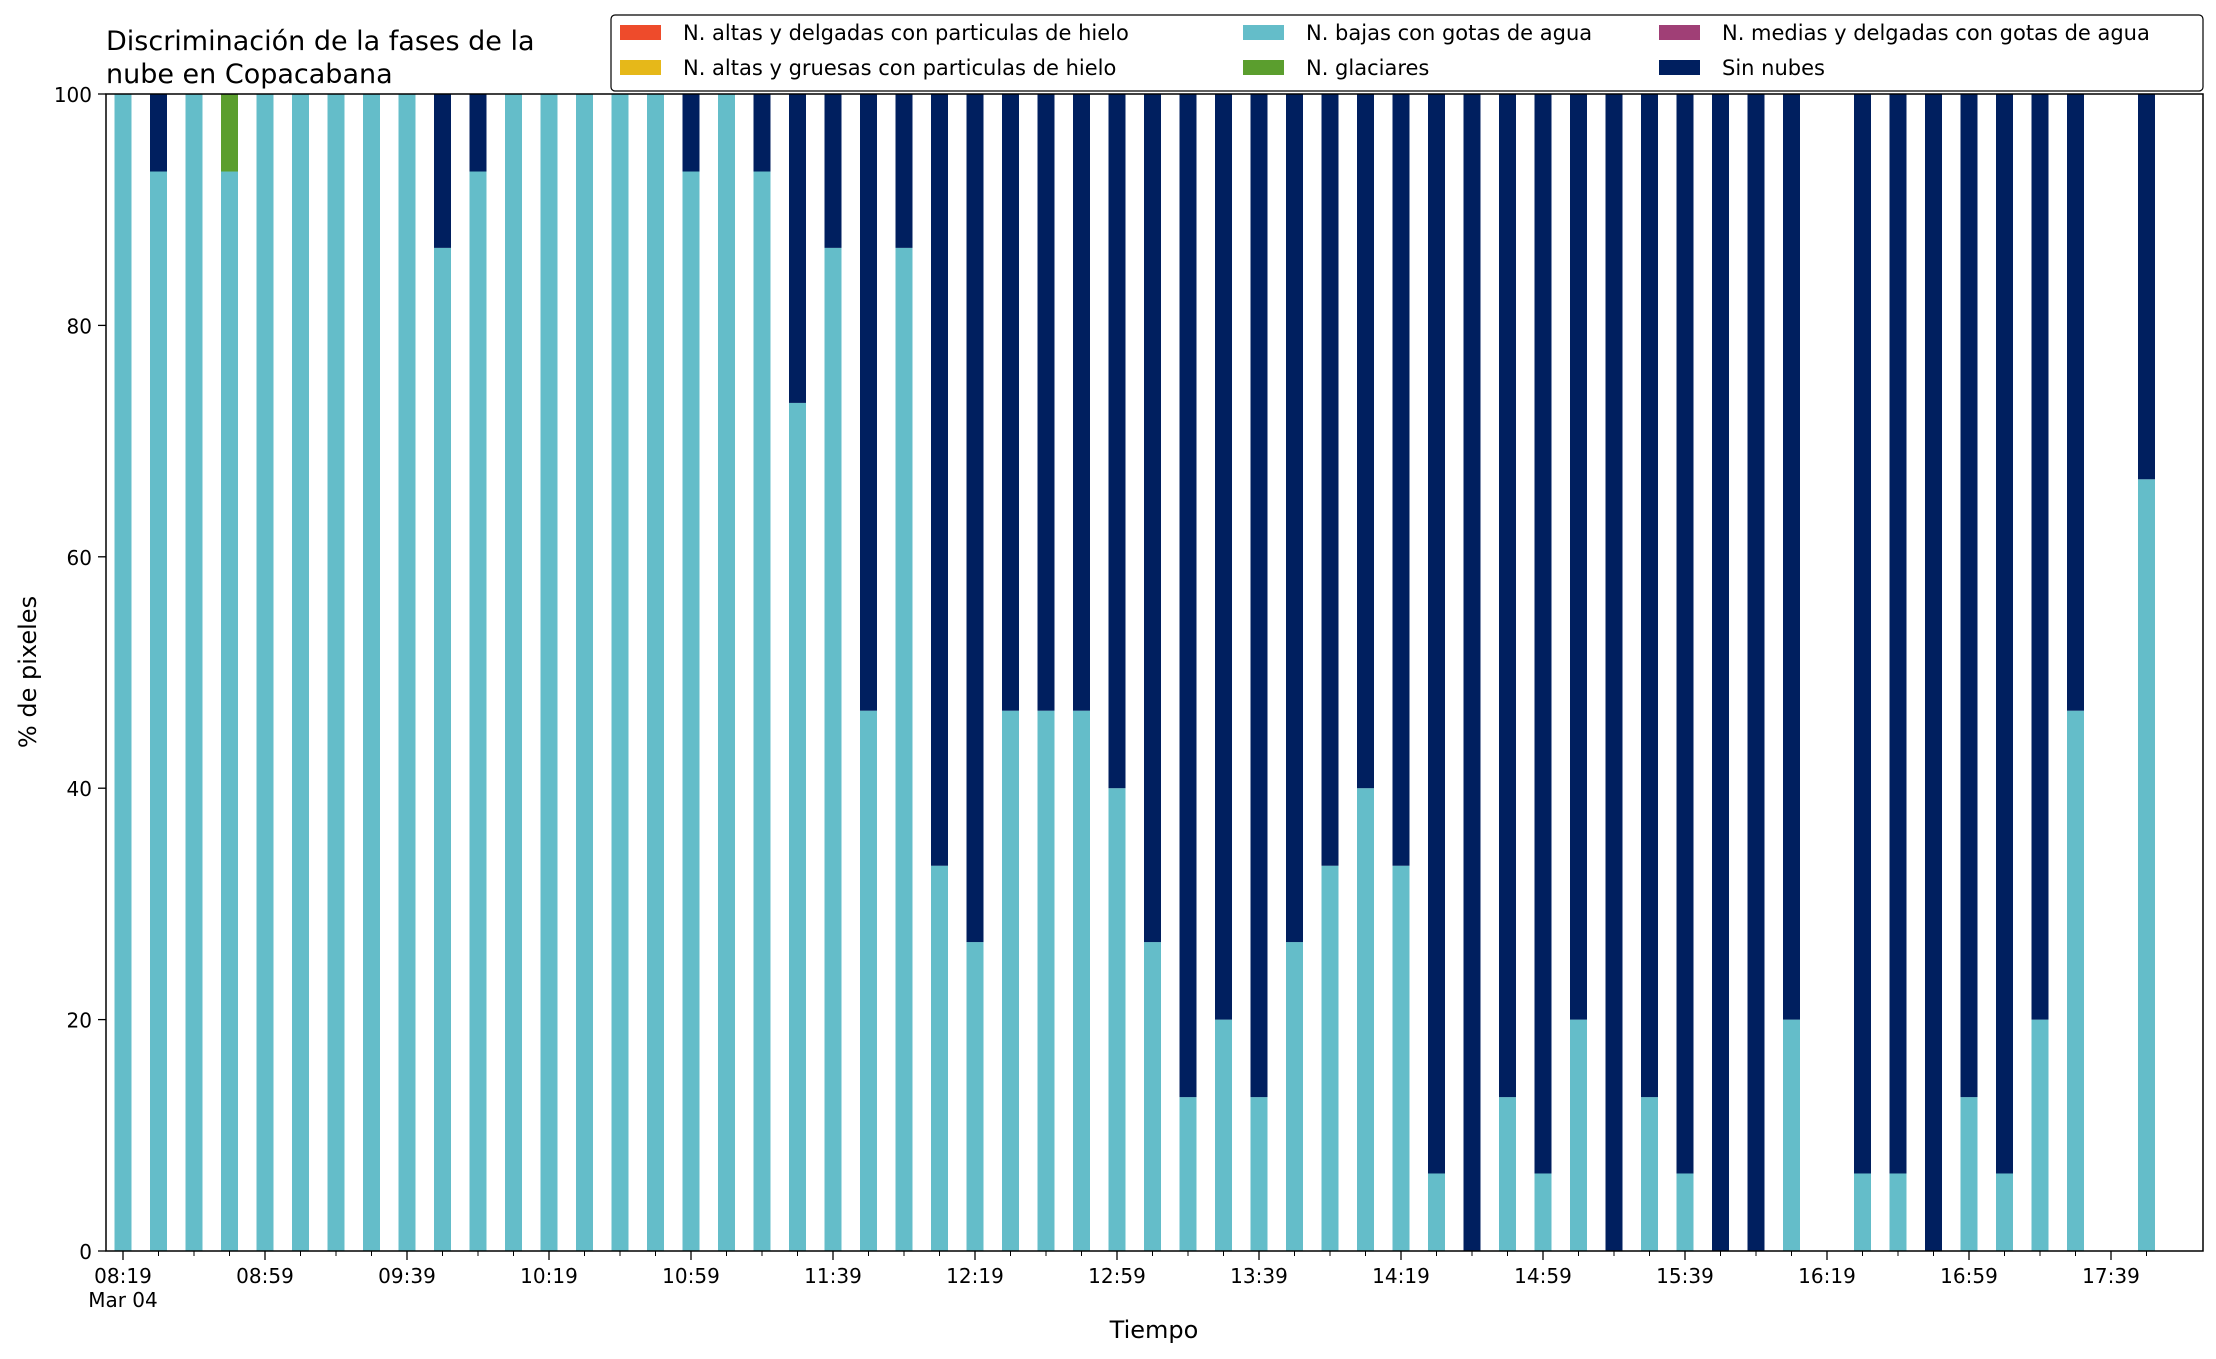 The image size is (2216, 1359). What do you see at coordinates (1449, 33) in the screenshot?
I see `legend-label: N. bajas con gotas de agua` at bounding box center [1449, 33].